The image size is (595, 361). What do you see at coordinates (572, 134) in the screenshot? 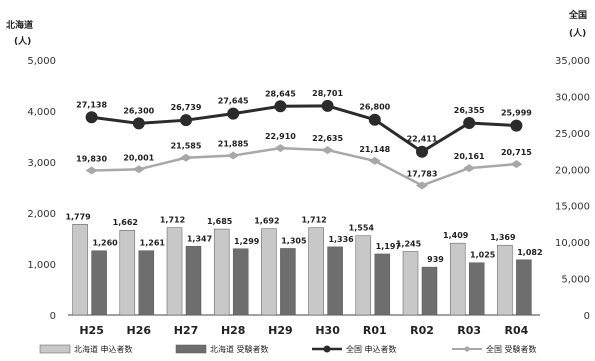
I see `right-tick-label: 25,000` at bounding box center [572, 134].